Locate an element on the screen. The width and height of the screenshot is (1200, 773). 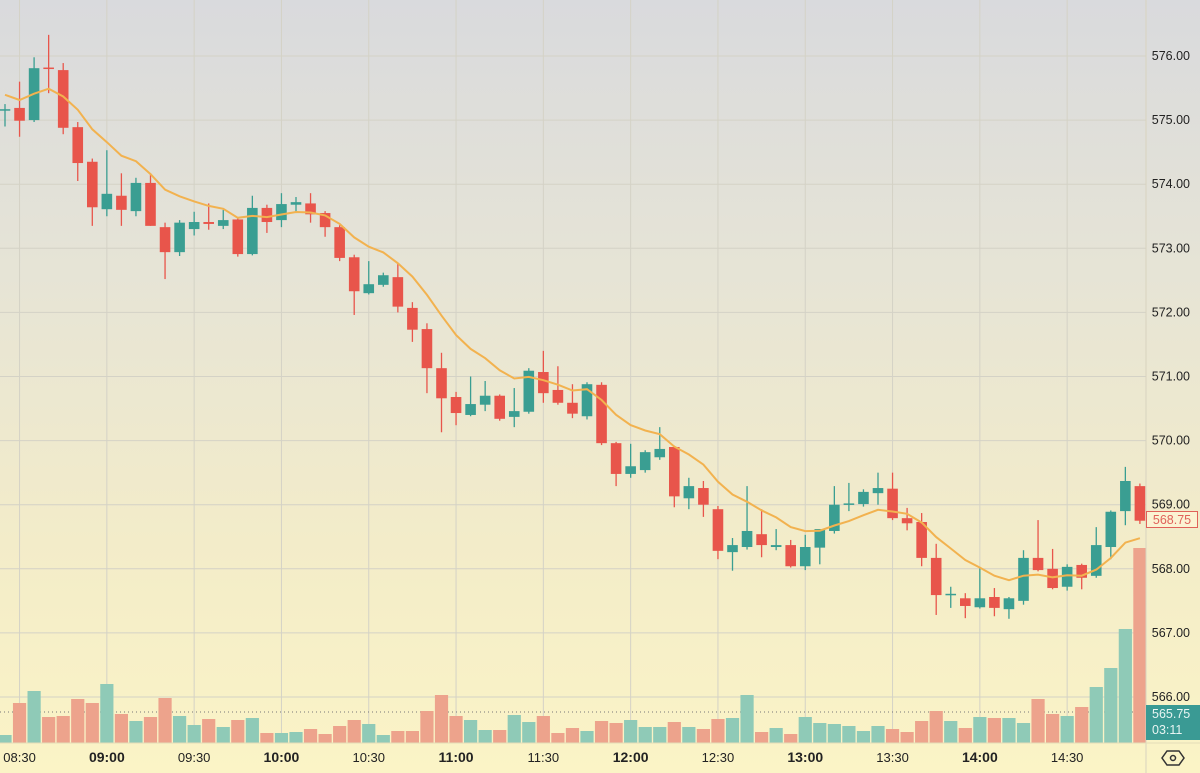
time-tick-label: 14:30 is located at coordinates (1067, 757).